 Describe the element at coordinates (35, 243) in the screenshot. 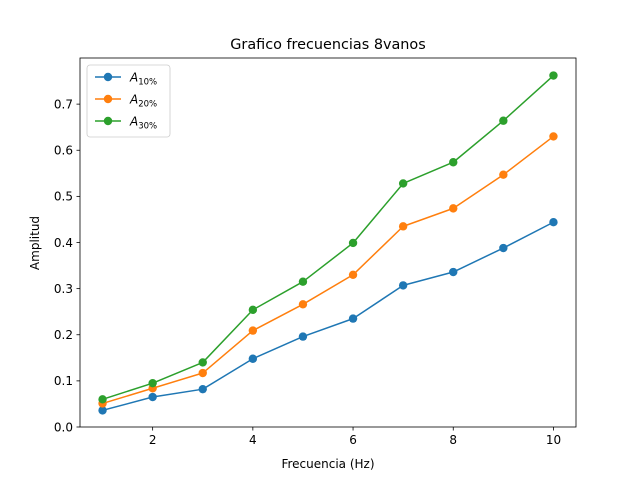

I see `y-axis-label: Amplitud` at that location.